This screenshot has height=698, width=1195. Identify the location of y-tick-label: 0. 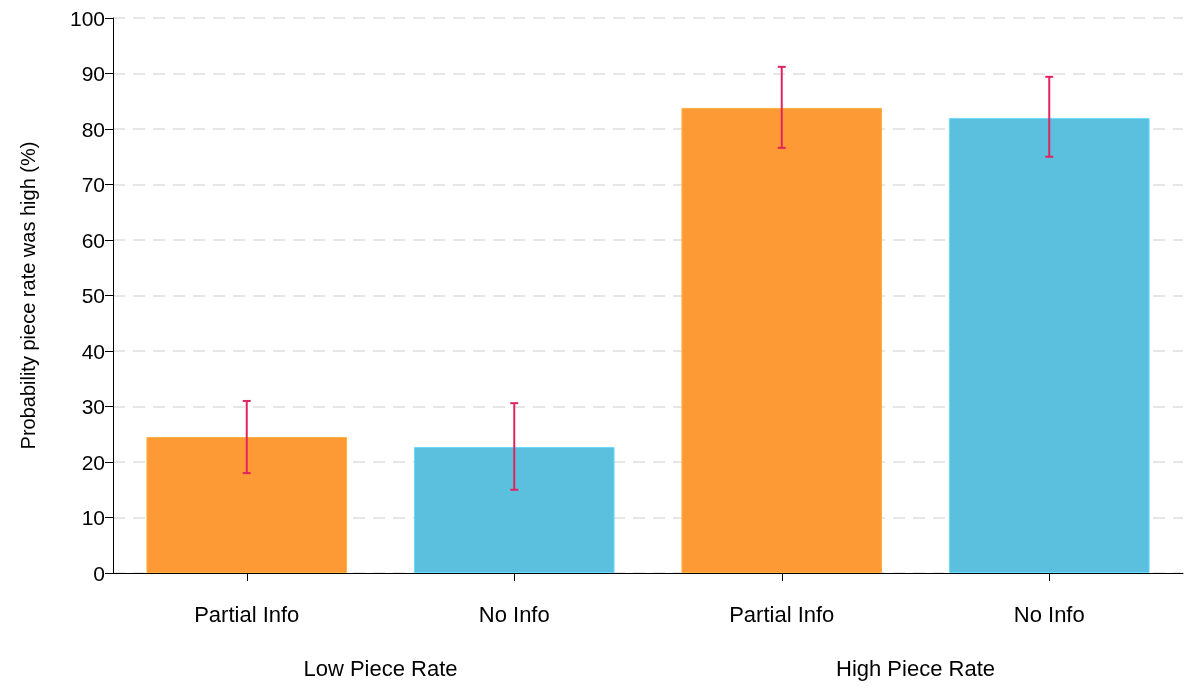
(99, 573).